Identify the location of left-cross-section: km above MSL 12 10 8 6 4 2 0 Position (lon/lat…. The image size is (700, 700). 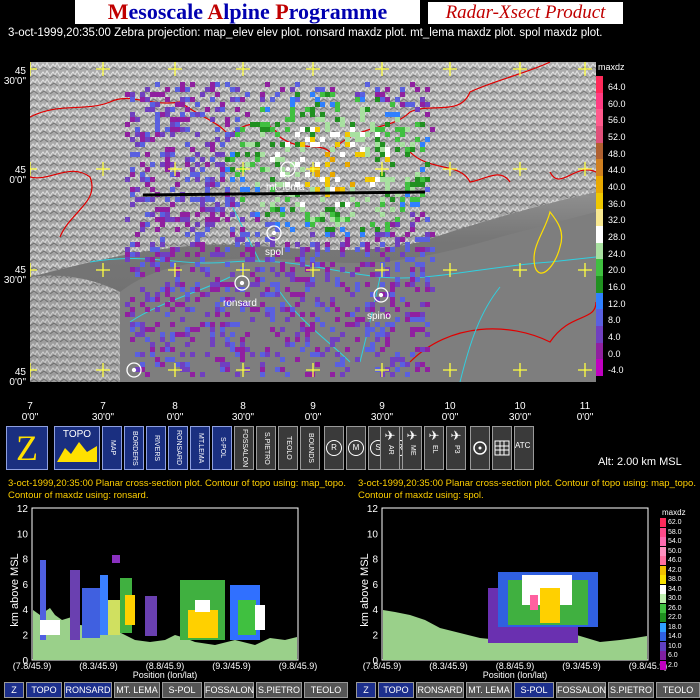
(175, 590).